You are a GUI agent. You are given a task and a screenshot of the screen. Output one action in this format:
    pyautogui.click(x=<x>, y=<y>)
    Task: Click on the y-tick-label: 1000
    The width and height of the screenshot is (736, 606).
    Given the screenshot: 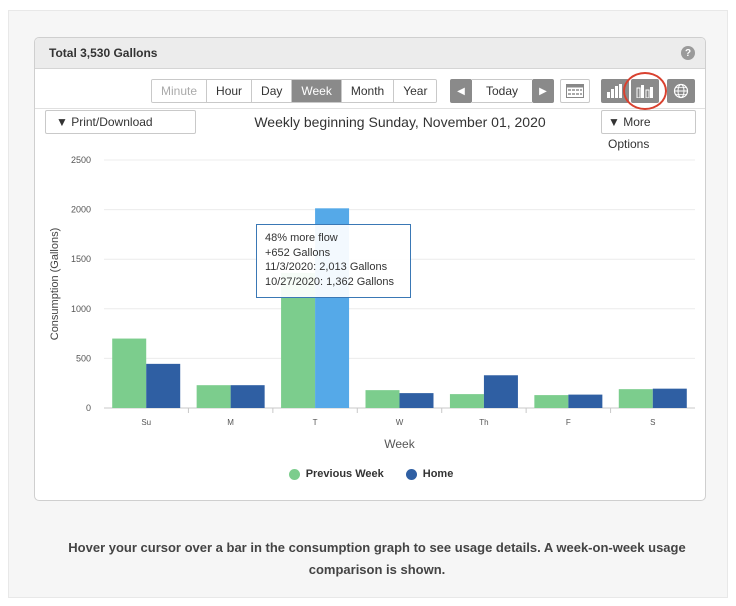 What is the action you would take?
    pyautogui.click(x=81, y=309)
    